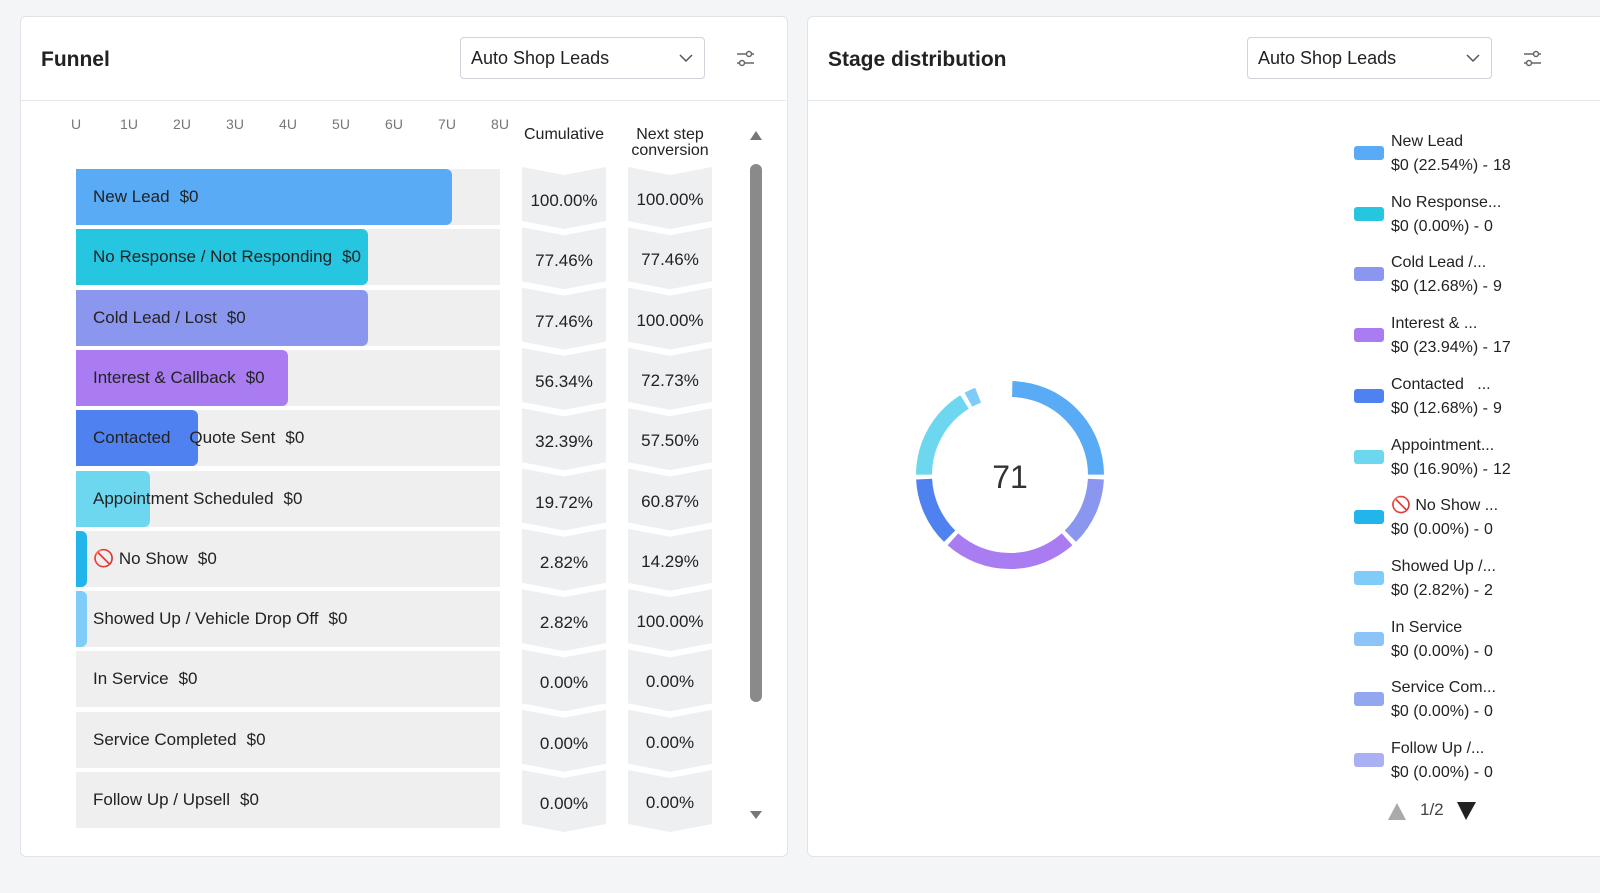 This screenshot has width=1600, height=893. Describe the element at coordinates (1439, 469) in the screenshot. I see `legend-detail: $0 (16.90%) -` at that location.